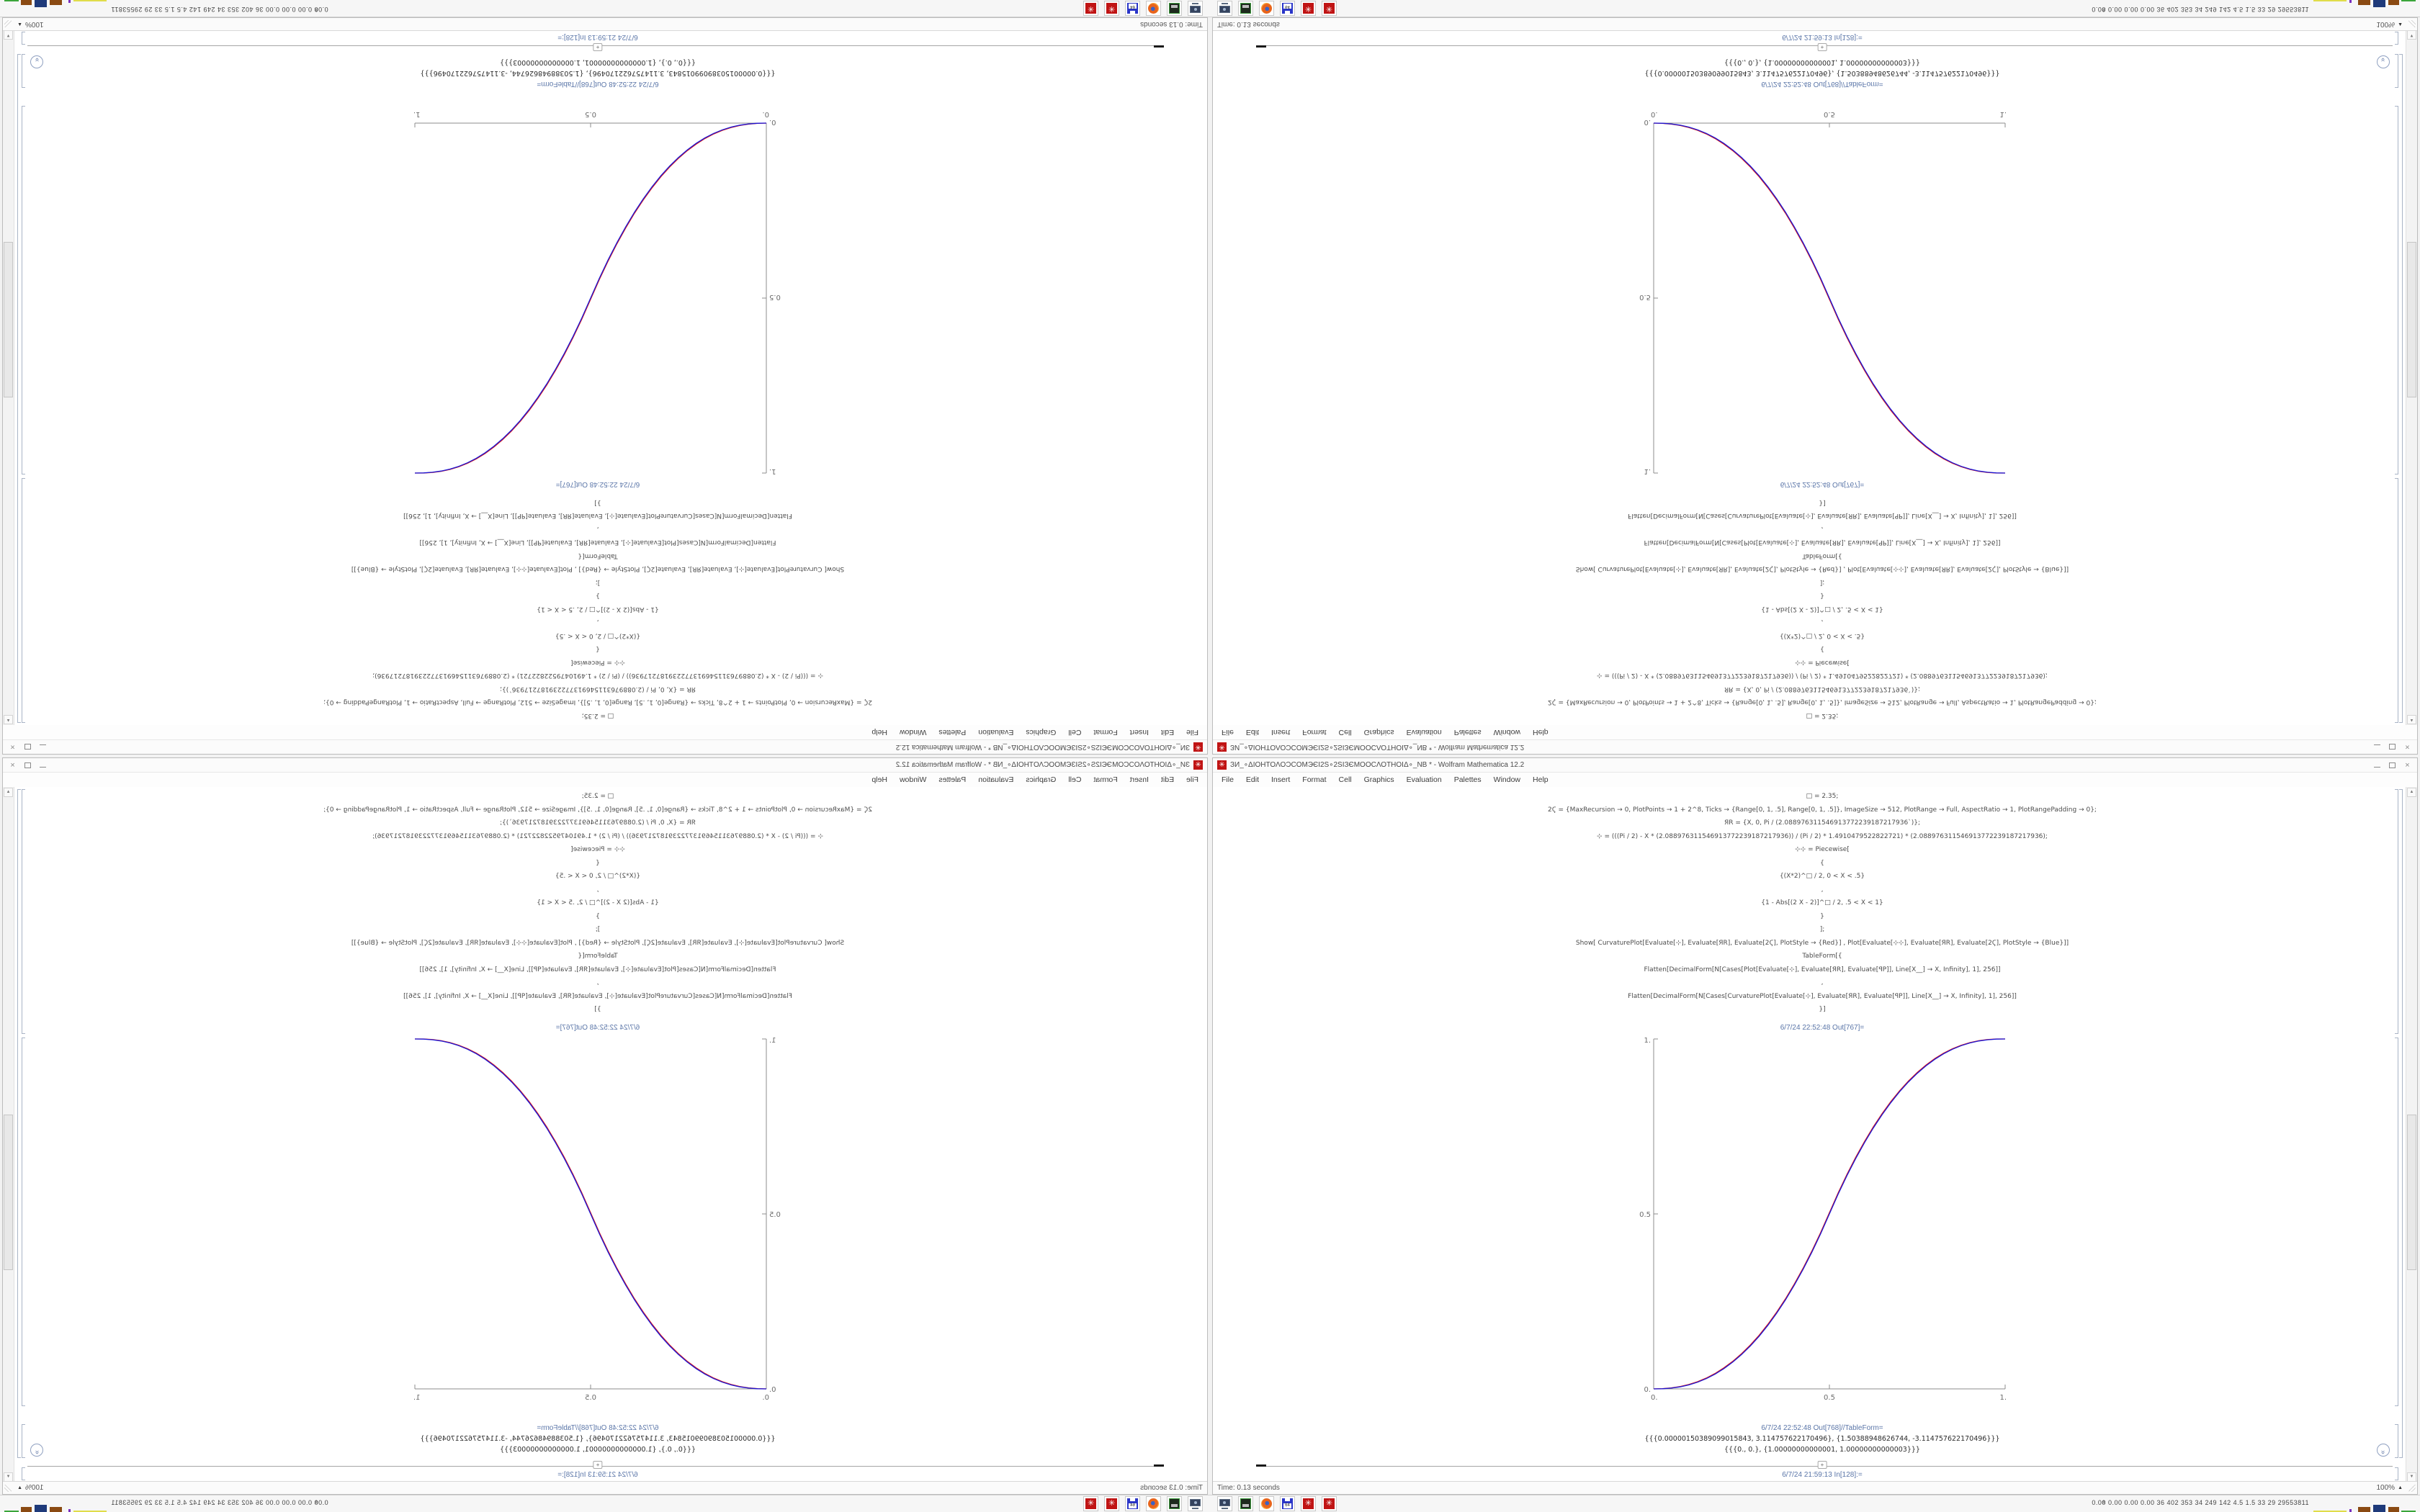 The image size is (2420, 1512). I want to click on cell-bracket-input, so click(23, 911).